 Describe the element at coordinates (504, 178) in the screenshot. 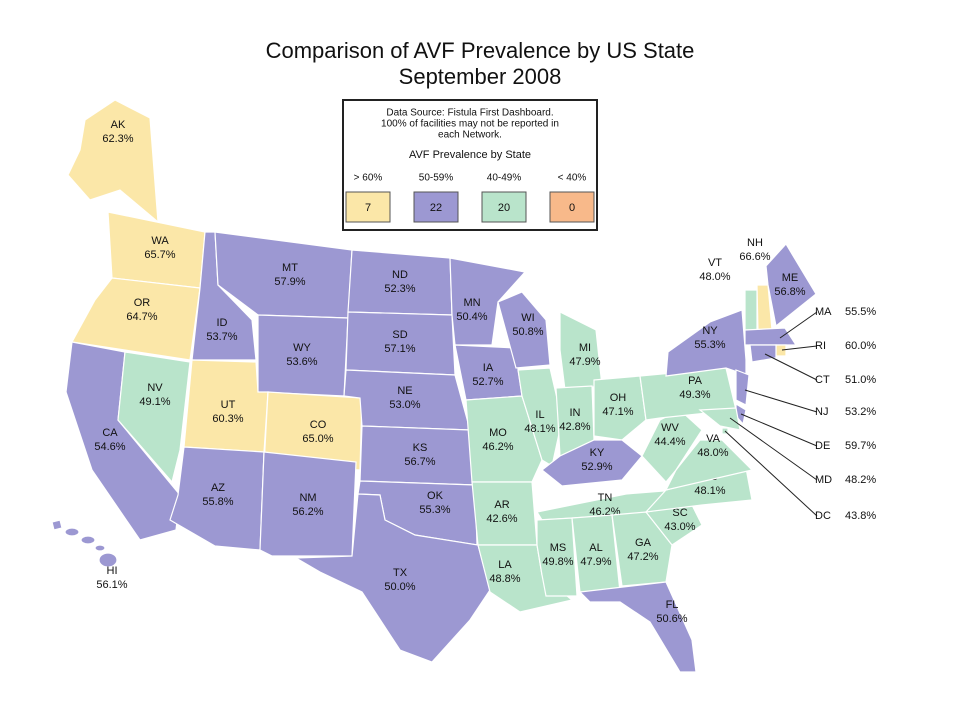

I see `legend-label: 40-49%` at that location.